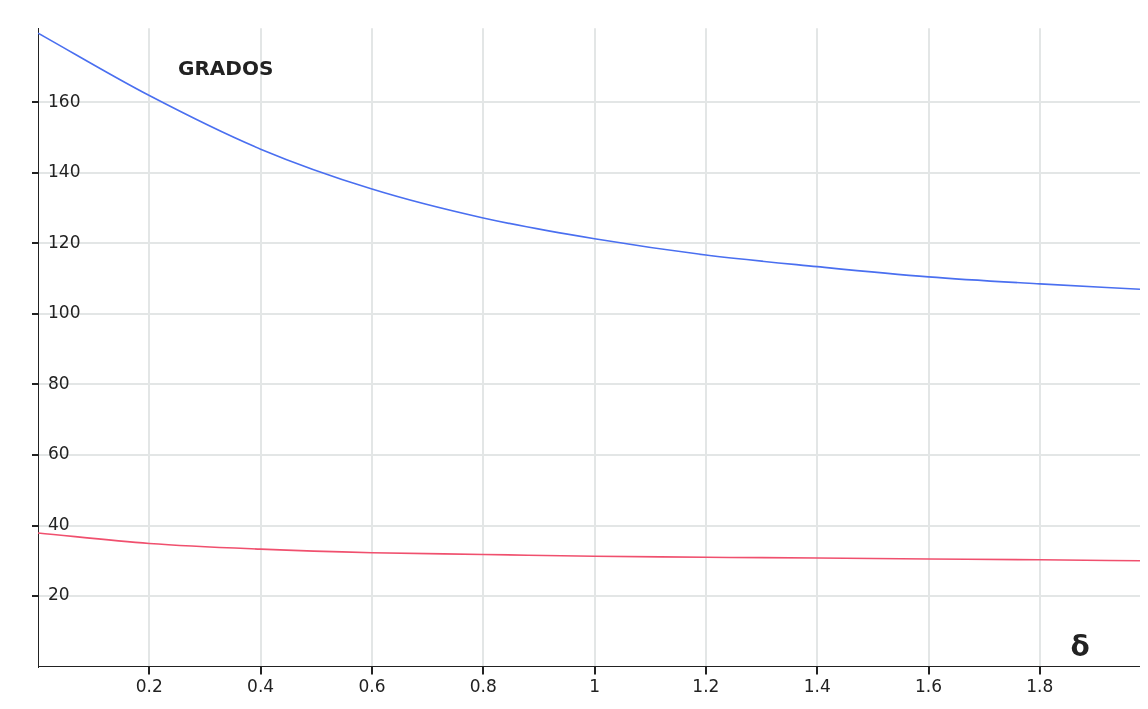  What do you see at coordinates (928, 686) in the screenshot?
I see `x-tick-label: 1.6` at bounding box center [928, 686].